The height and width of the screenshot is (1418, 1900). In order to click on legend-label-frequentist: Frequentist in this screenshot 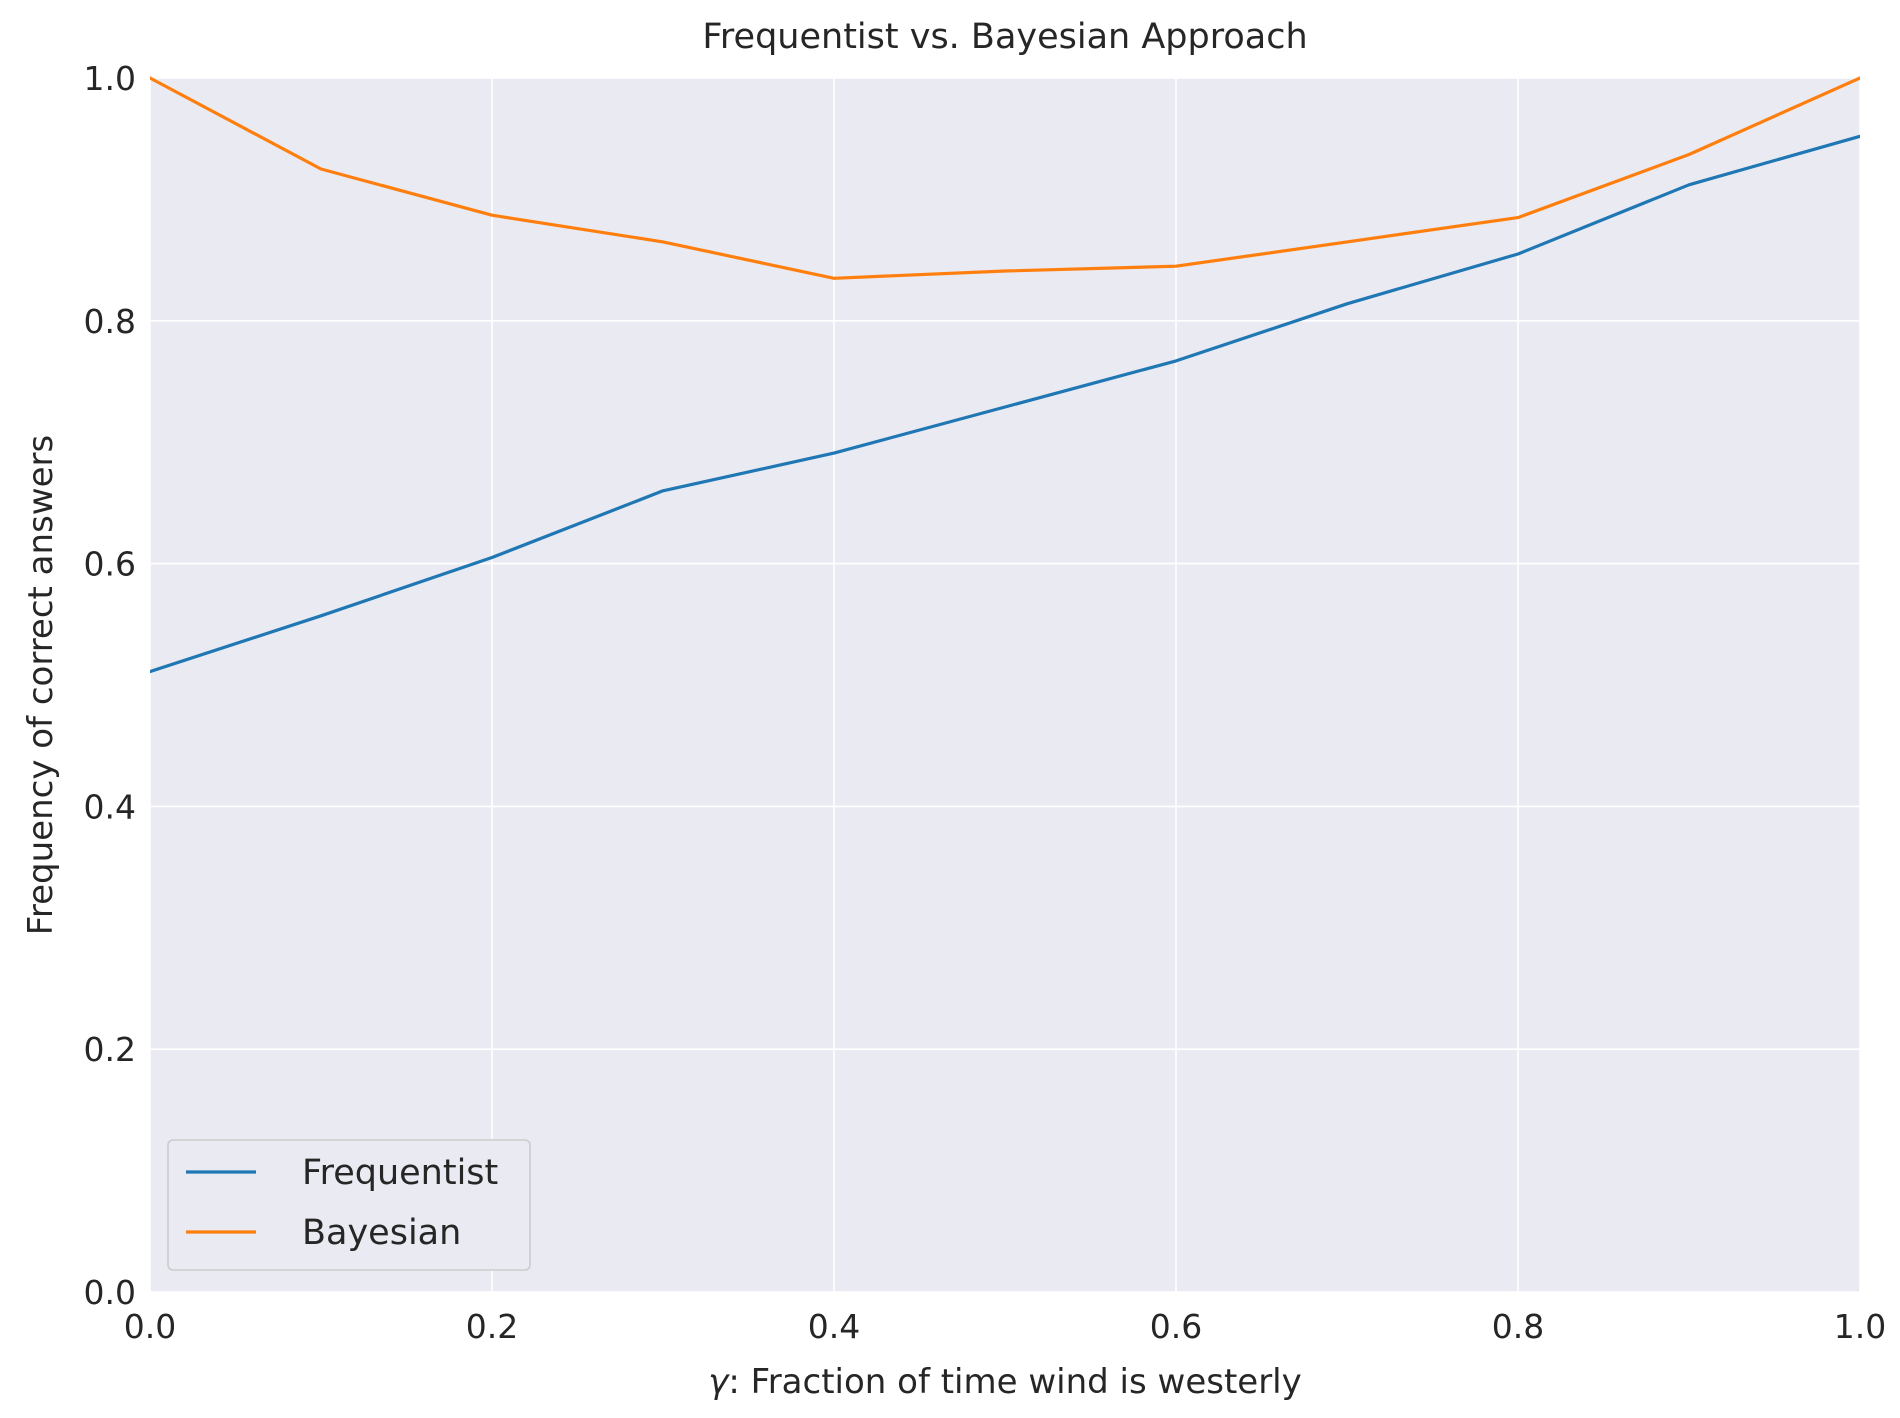, I will do `click(400, 1173)`.